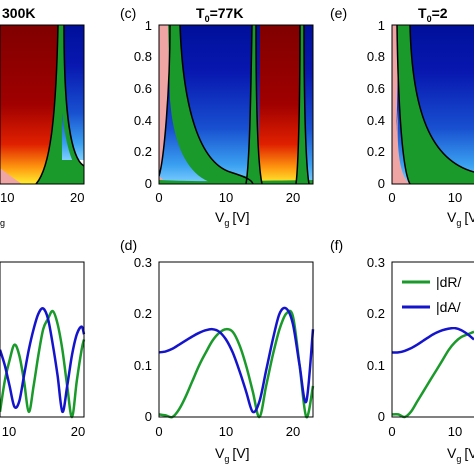  What do you see at coordinates (376, 120) in the screenshot?
I see `tick-label-e-y-0.4: 0.4` at bounding box center [376, 120].